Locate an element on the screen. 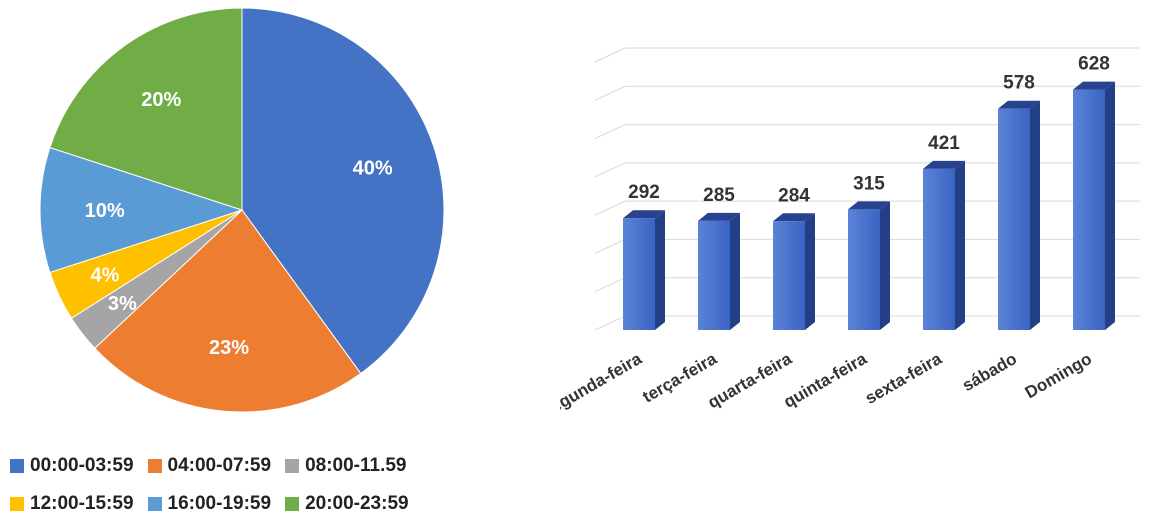 This screenshot has height=523, width=1171. pie-slice-label: 10% is located at coordinates (105, 211).